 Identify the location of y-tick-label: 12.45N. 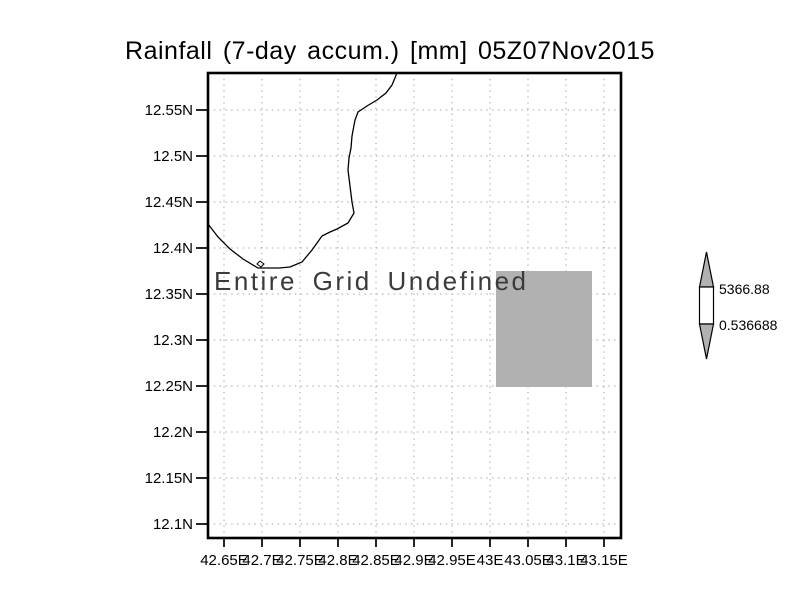
(169, 202).